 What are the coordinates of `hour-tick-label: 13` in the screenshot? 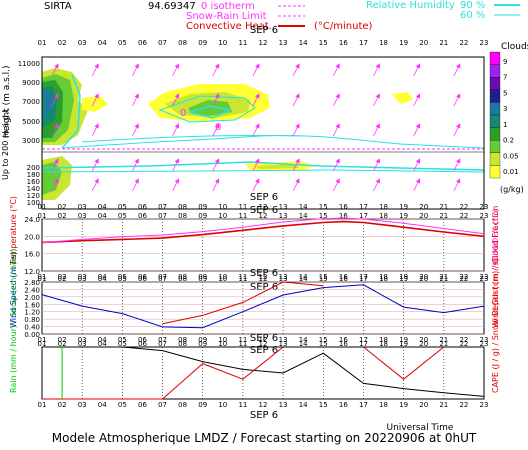 It's located at (283, 344).